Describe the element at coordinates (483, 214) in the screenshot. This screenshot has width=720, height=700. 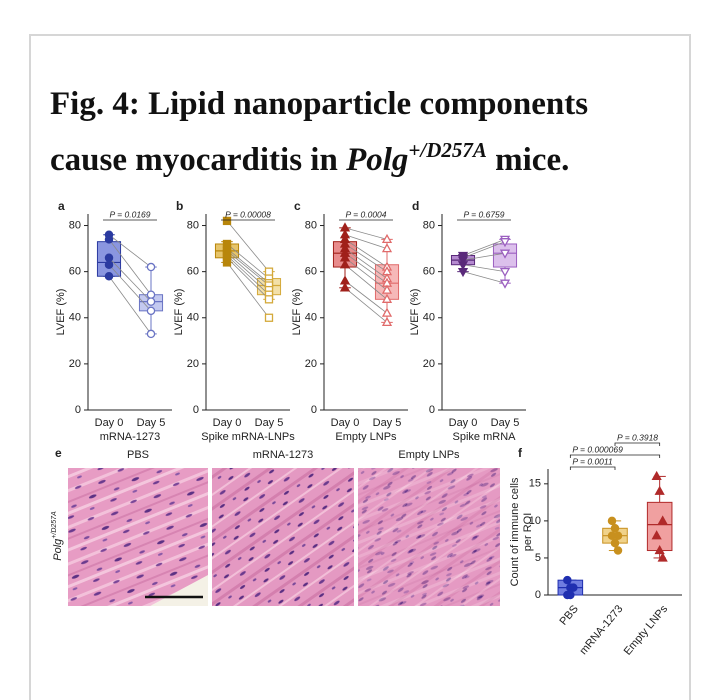
I see `p-value: P = 0.6759` at that location.